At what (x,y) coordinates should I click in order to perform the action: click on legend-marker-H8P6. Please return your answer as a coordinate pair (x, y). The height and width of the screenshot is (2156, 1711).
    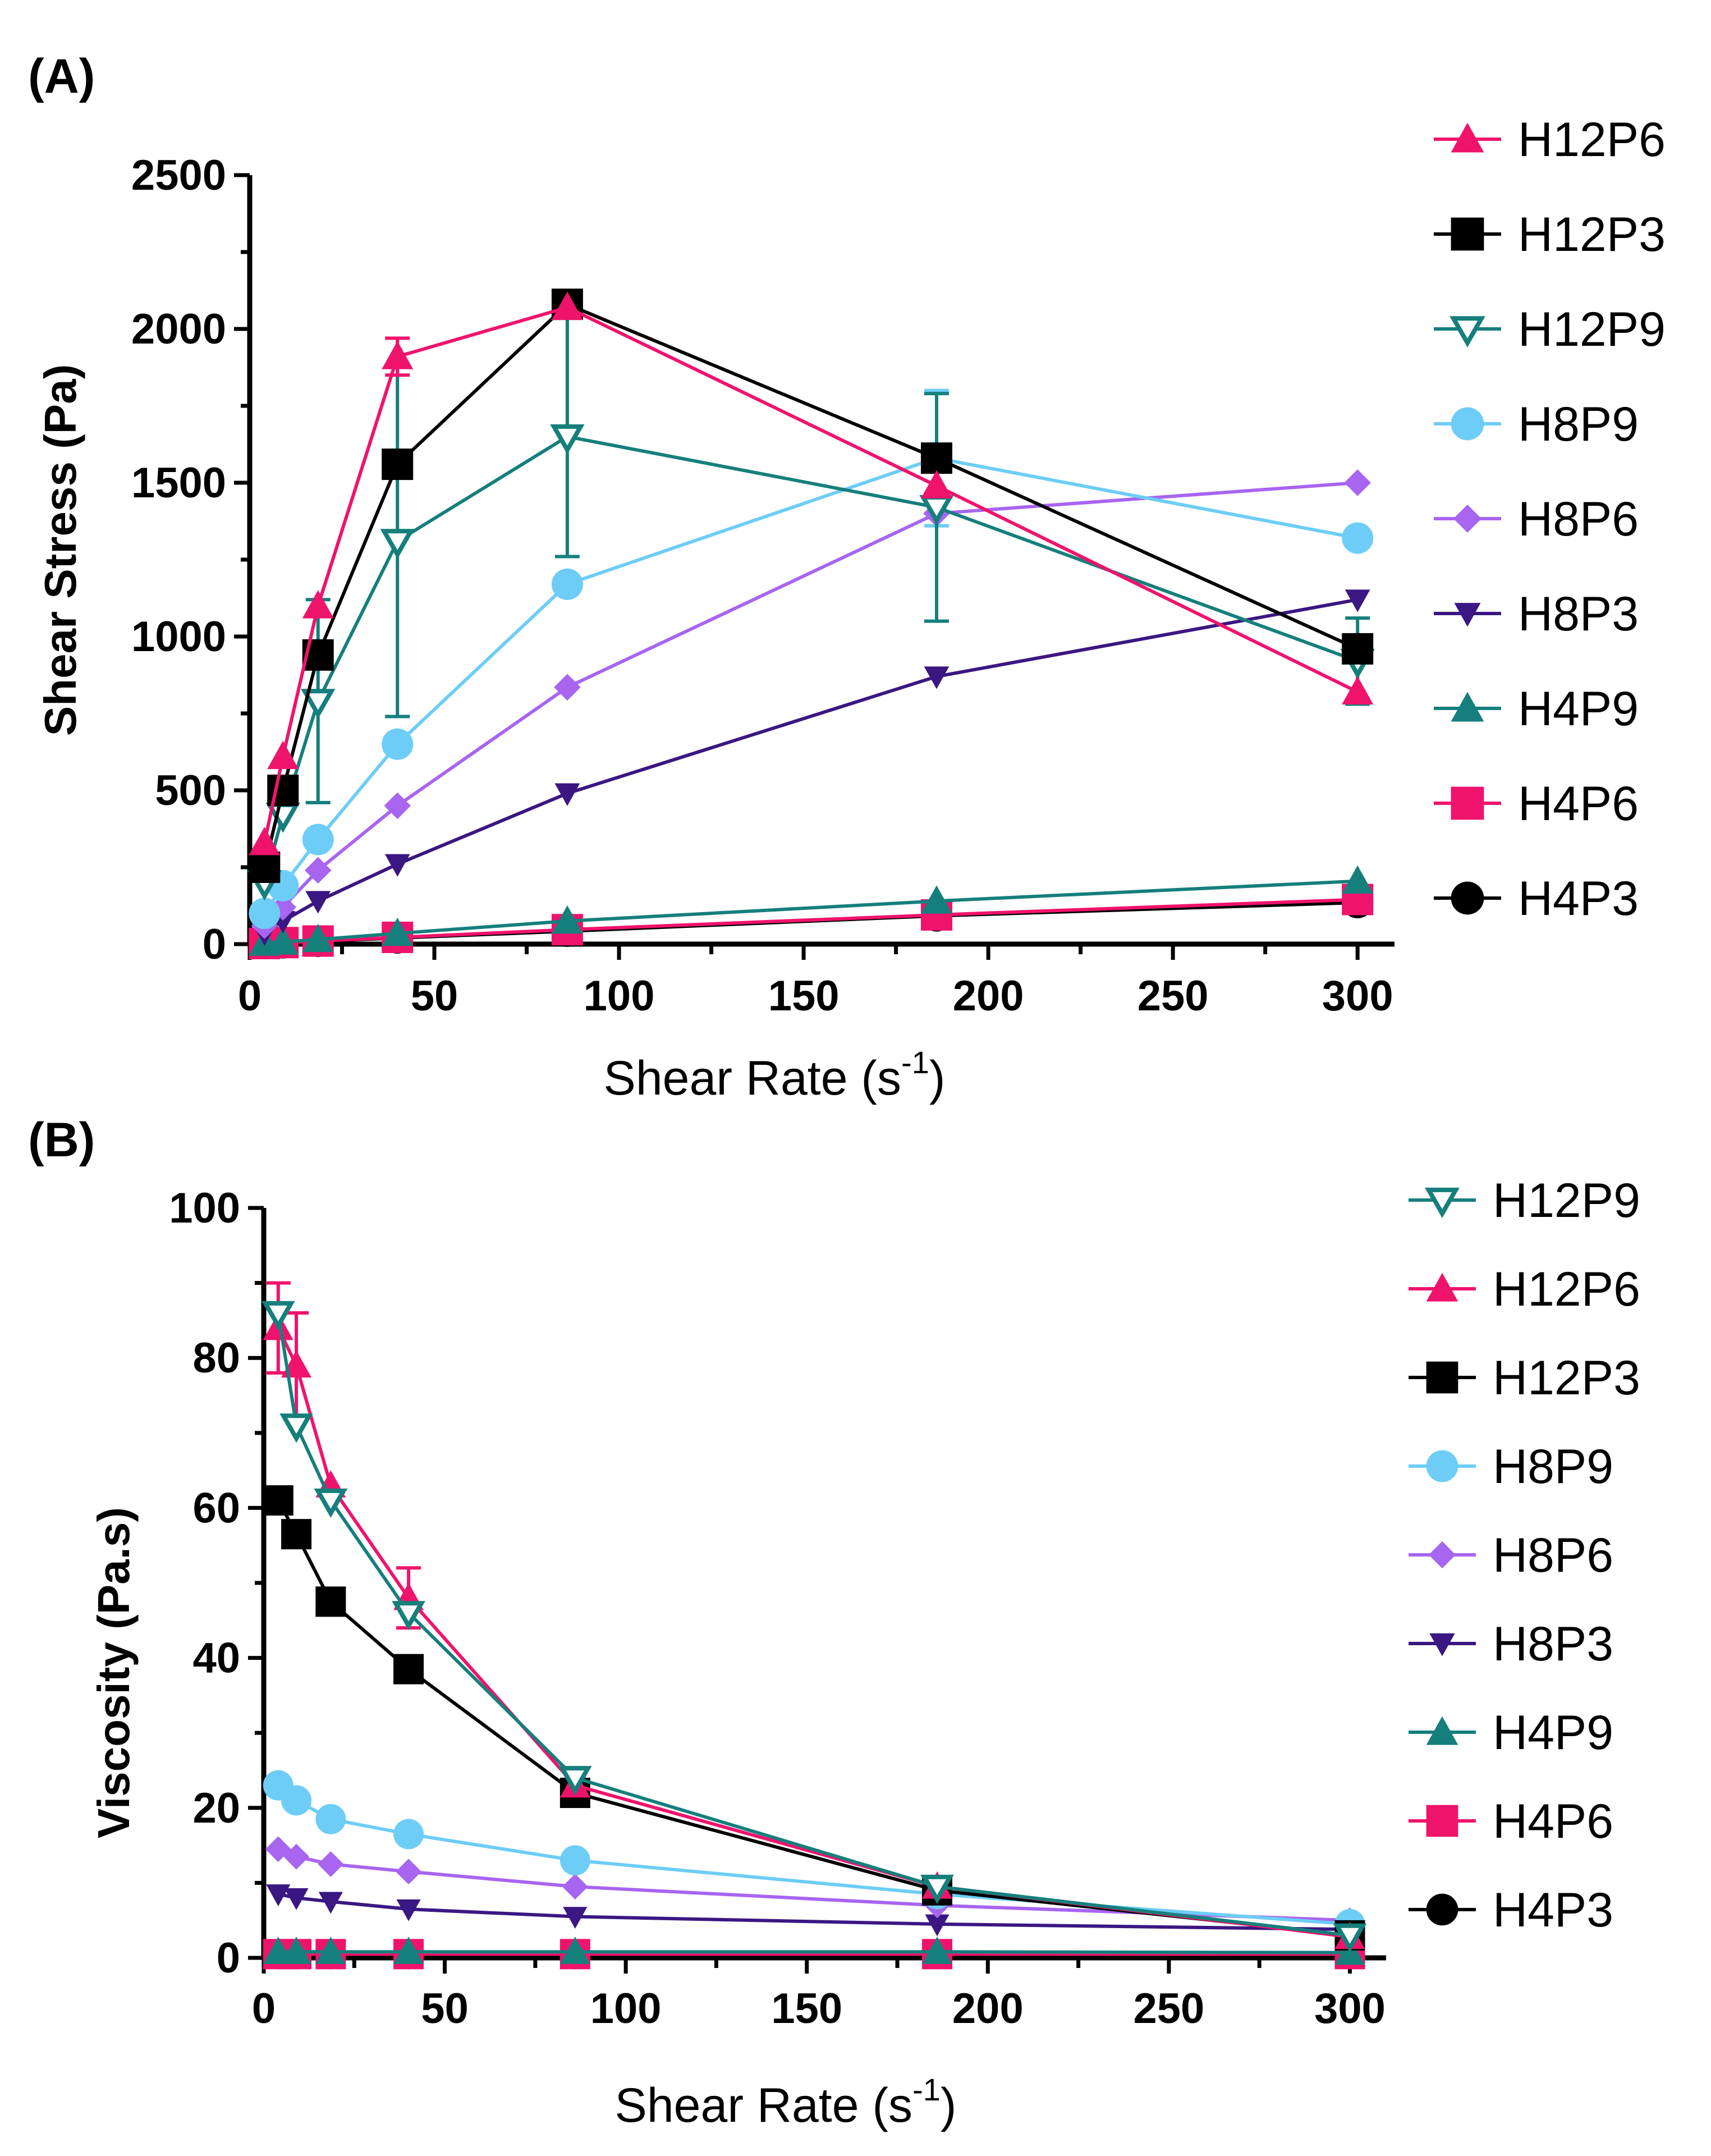
    Looking at the image, I should click on (1442, 1555).